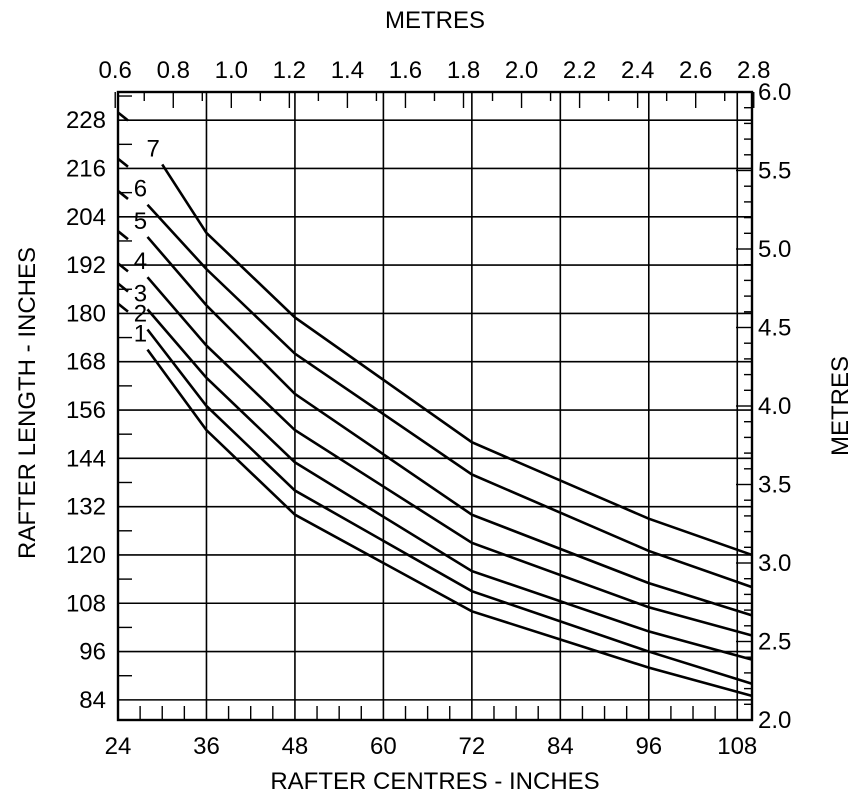 The image size is (865, 799). I want to click on y2-tick-label: 2.0, so click(774, 720).